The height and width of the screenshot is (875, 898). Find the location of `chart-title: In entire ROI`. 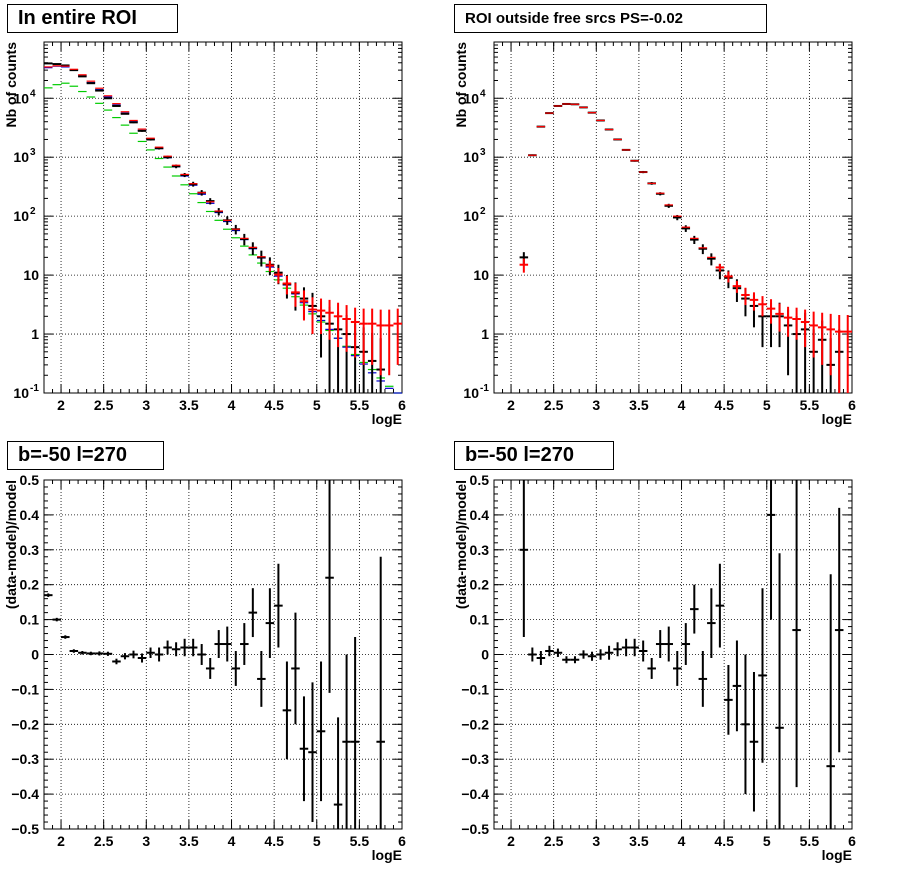

chart-title: In entire ROI is located at coordinates (92, 18).